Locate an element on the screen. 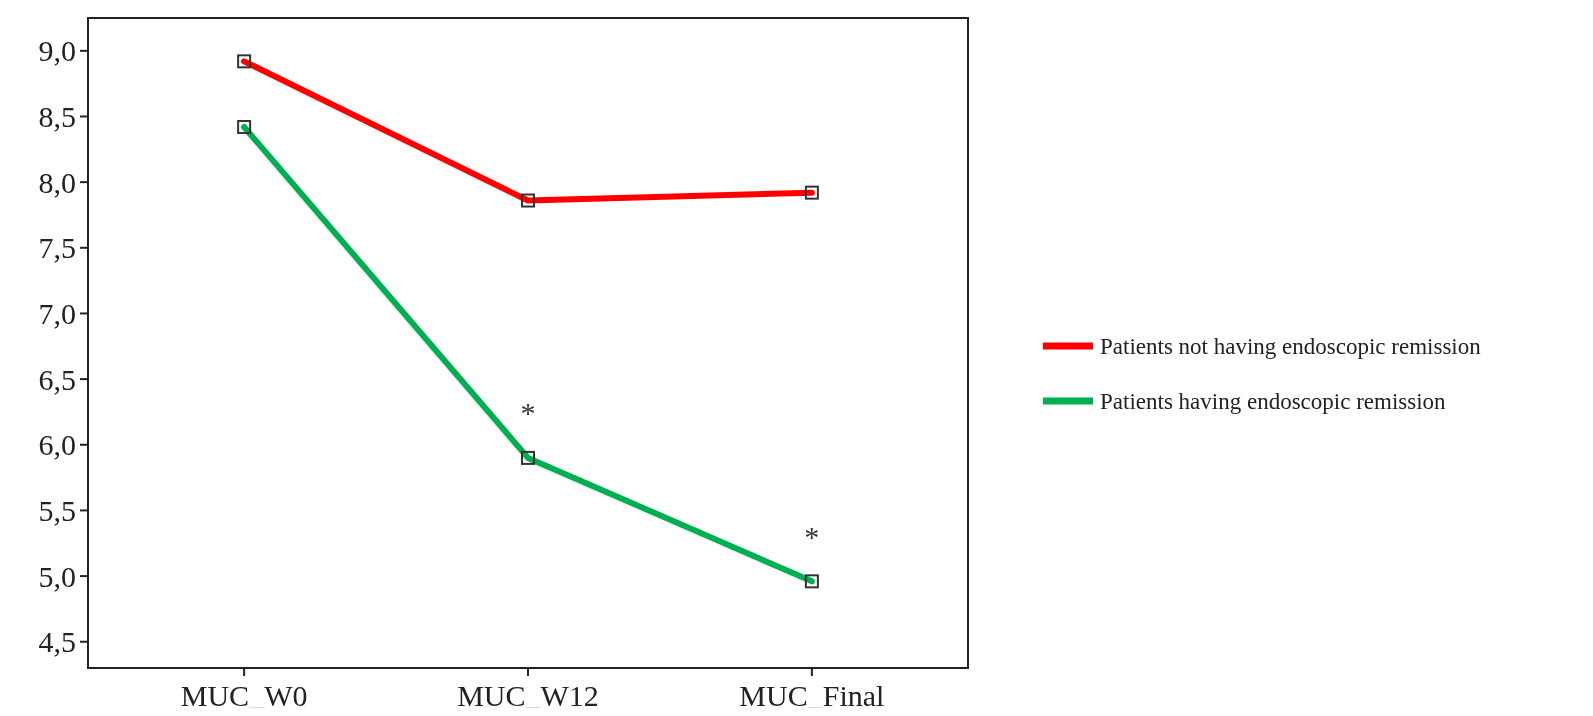  x-tick-label: MUC_W12 is located at coordinates (528, 695).